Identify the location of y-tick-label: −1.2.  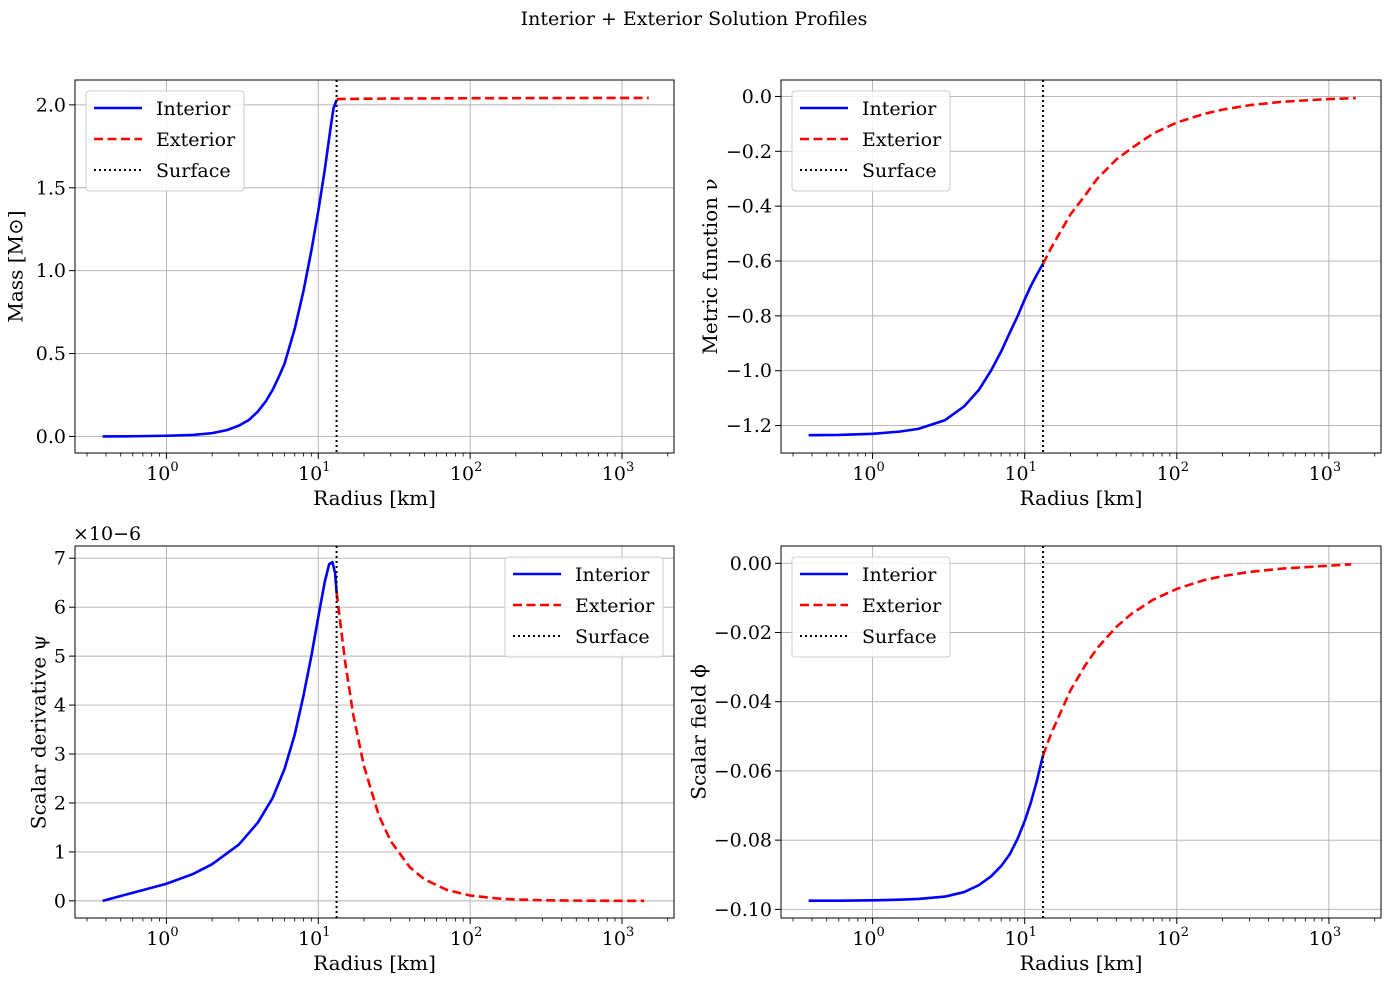
(749, 426).